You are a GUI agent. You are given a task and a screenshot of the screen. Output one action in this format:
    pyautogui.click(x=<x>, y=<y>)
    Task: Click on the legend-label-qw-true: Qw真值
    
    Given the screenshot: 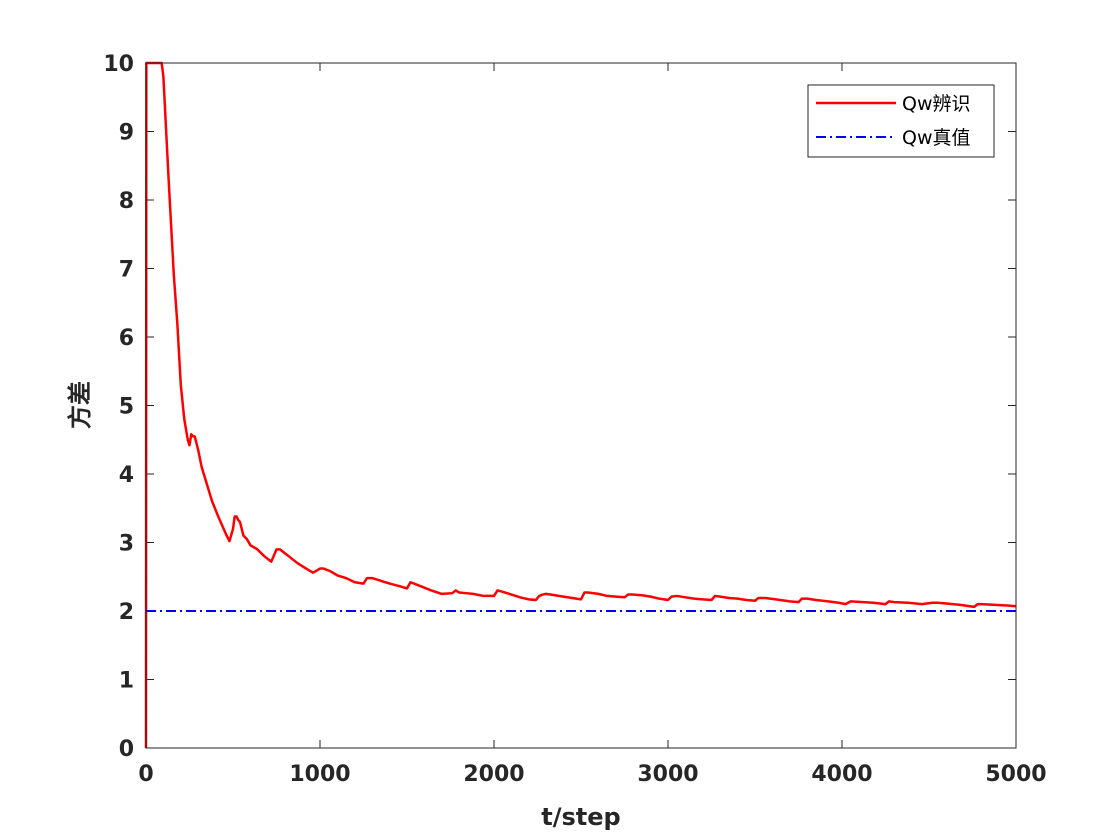 What is the action you would take?
    pyautogui.click(x=936, y=138)
    